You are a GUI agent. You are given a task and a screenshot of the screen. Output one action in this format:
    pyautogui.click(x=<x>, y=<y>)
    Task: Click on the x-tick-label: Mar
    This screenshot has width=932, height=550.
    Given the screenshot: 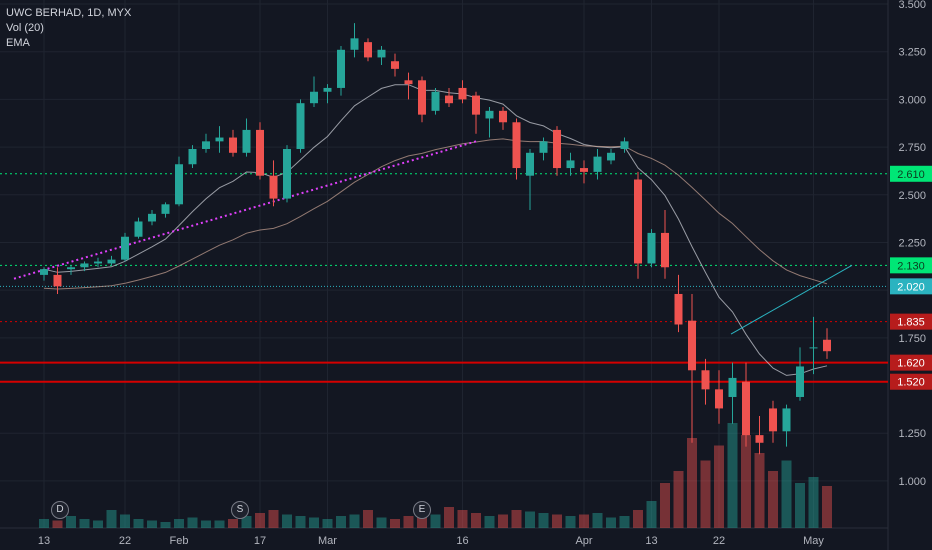 What is the action you would take?
    pyautogui.click(x=327, y=541)
    